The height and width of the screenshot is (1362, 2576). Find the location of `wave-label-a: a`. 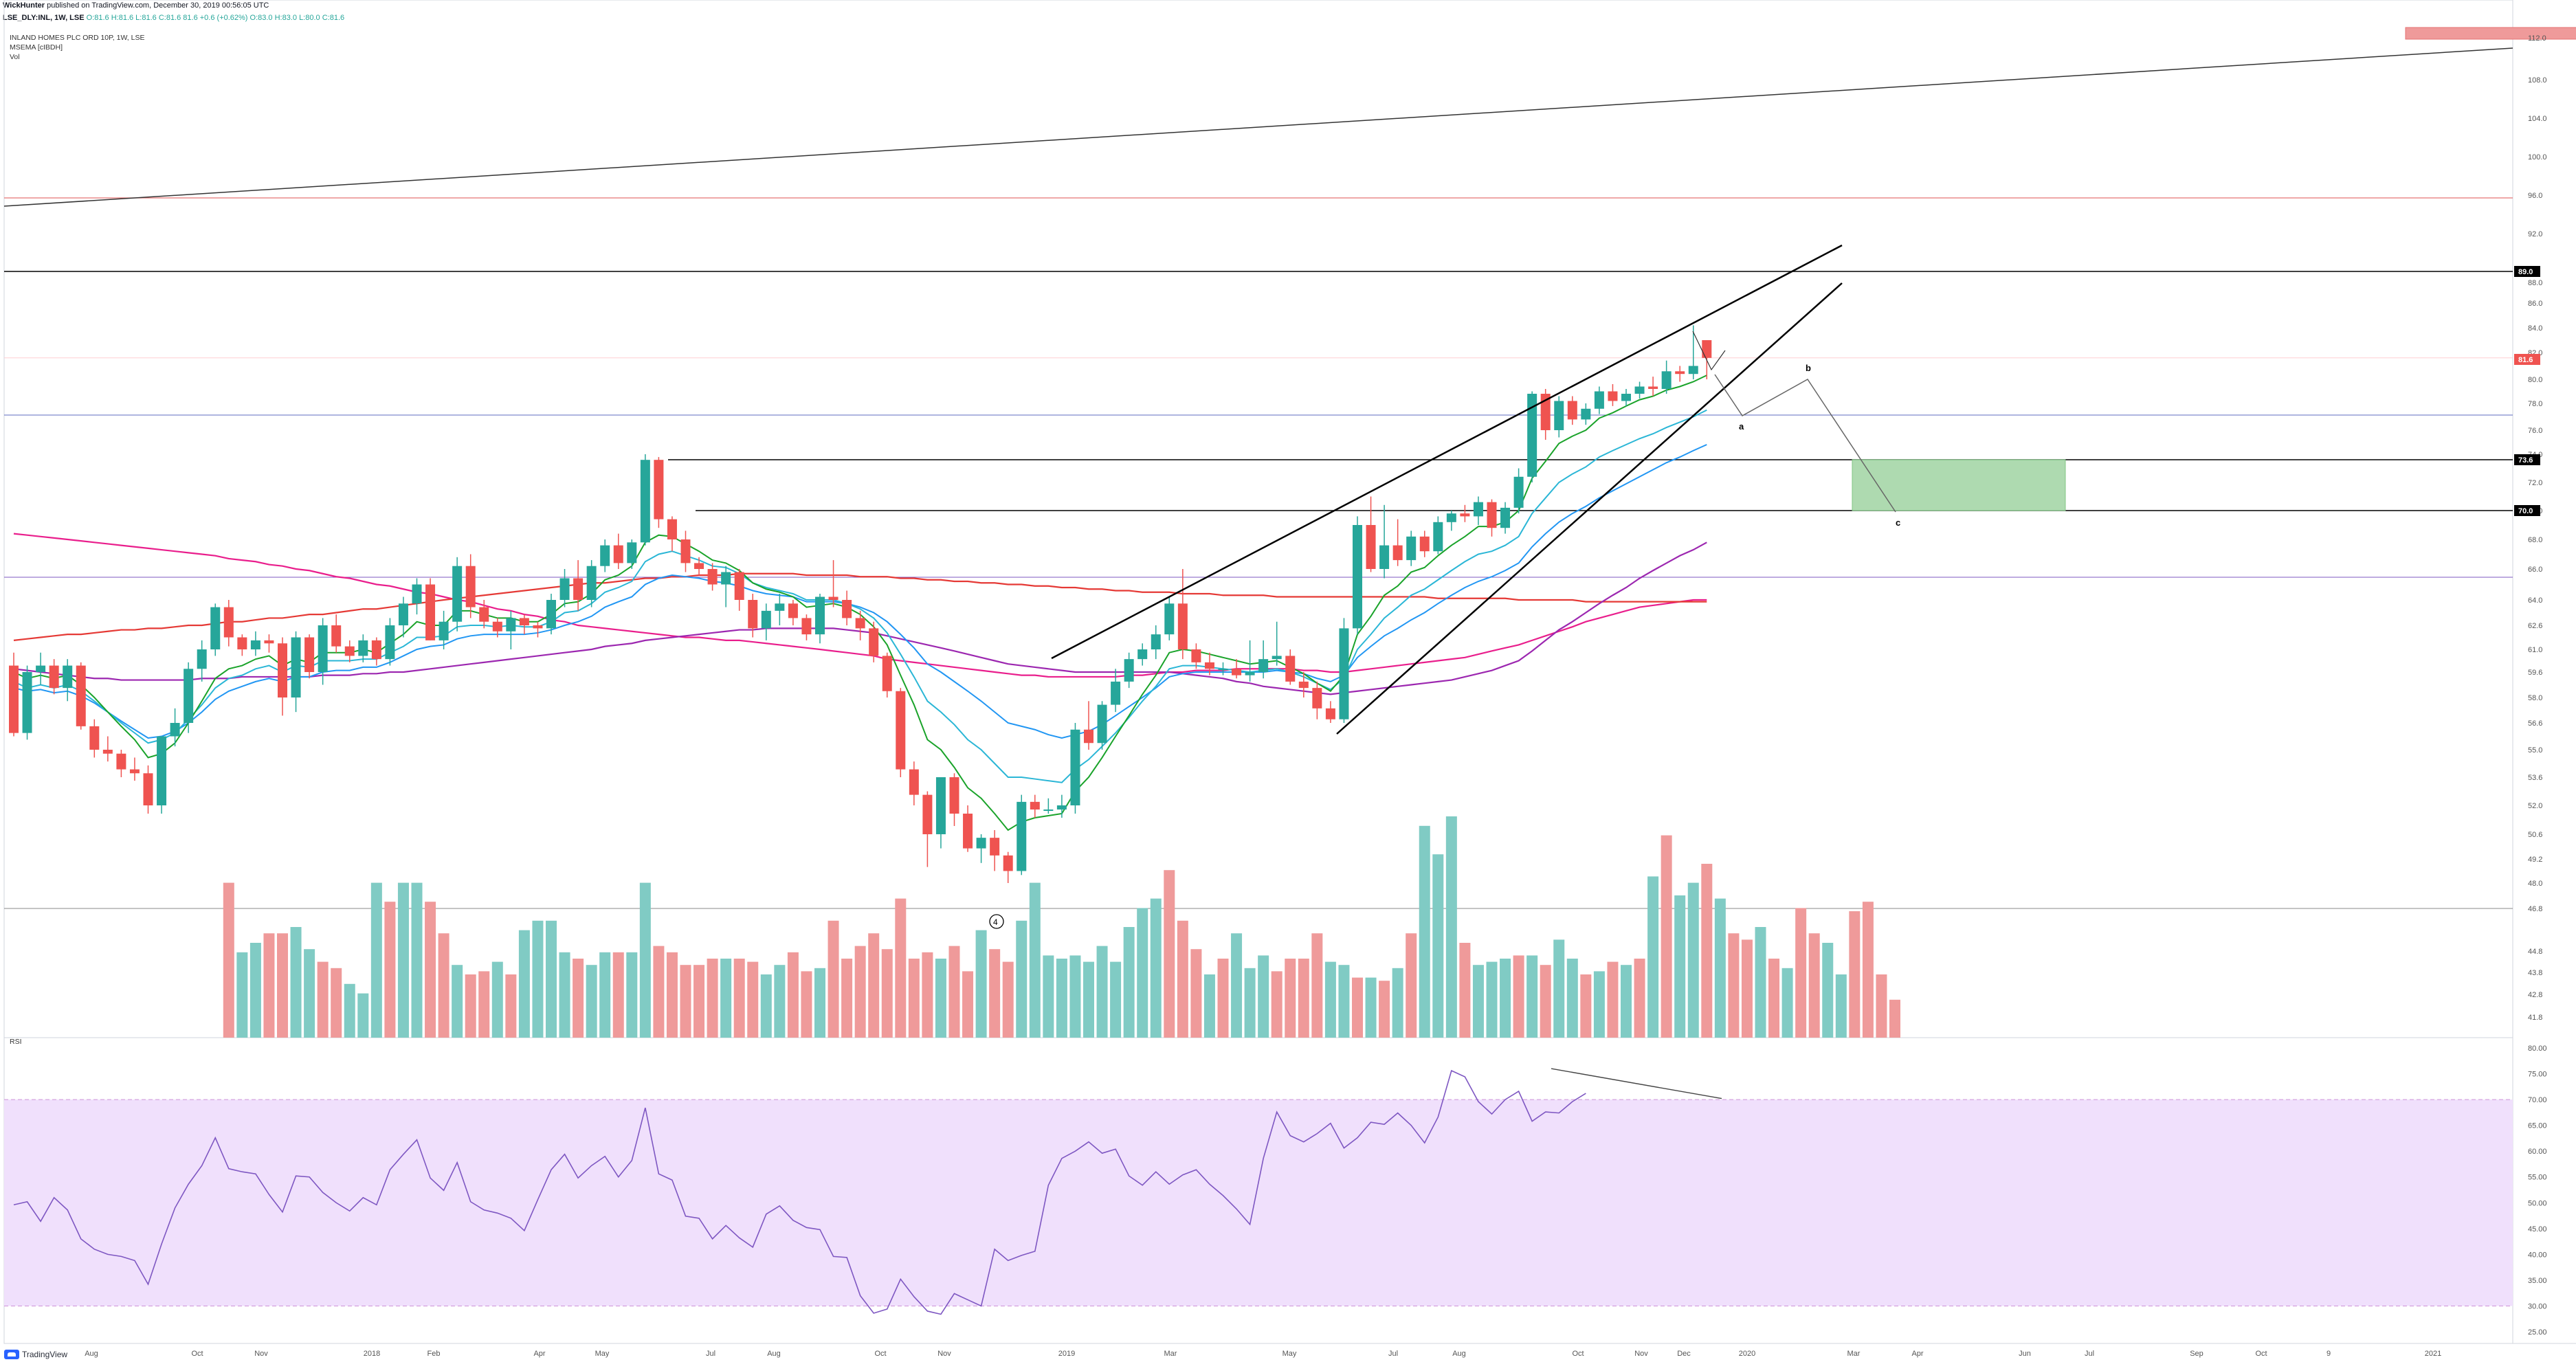

wave-label-a: a is located at coordinates (1741, 426).